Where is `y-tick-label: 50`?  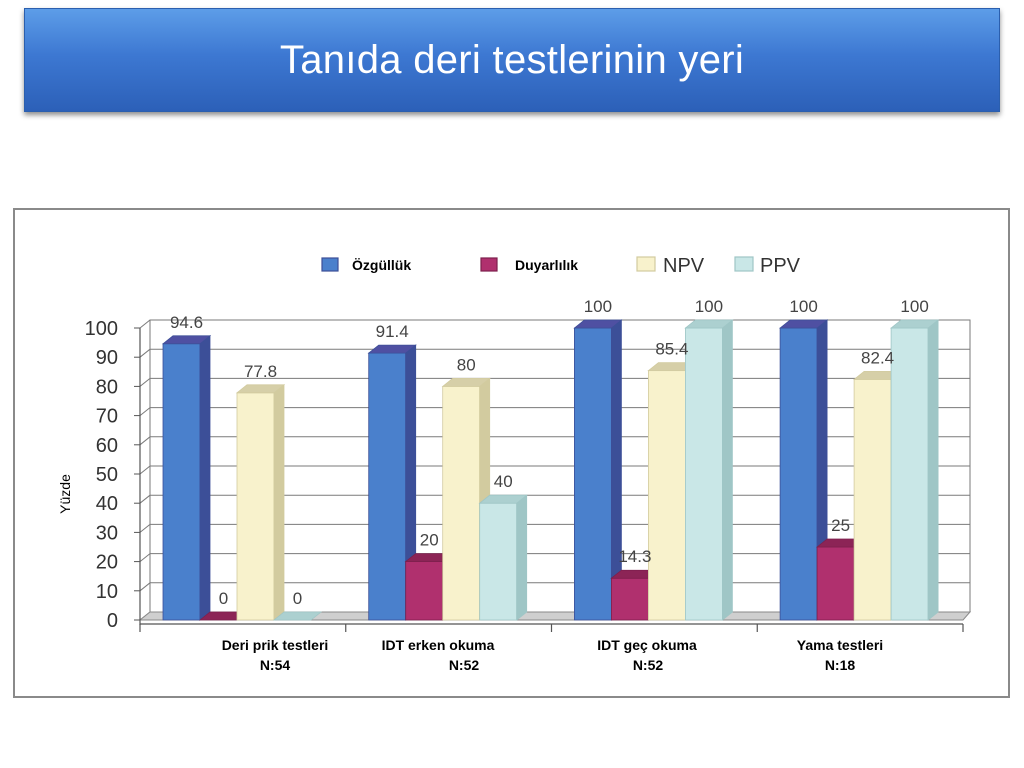 y-tick-label: 50 is located at coordinates (107, 475).